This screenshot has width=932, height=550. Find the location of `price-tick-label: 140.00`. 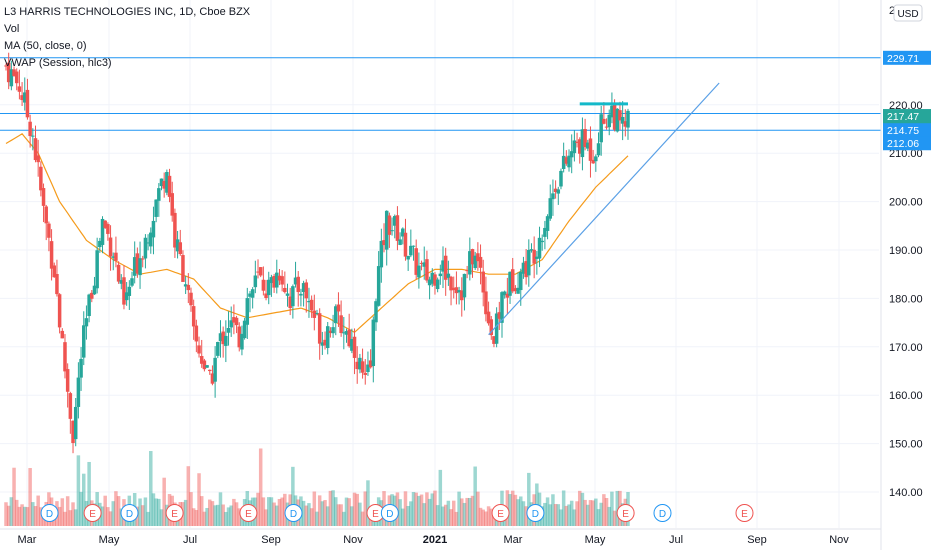

price-tick-label: 140.00 is located at coordinates (906, 493).